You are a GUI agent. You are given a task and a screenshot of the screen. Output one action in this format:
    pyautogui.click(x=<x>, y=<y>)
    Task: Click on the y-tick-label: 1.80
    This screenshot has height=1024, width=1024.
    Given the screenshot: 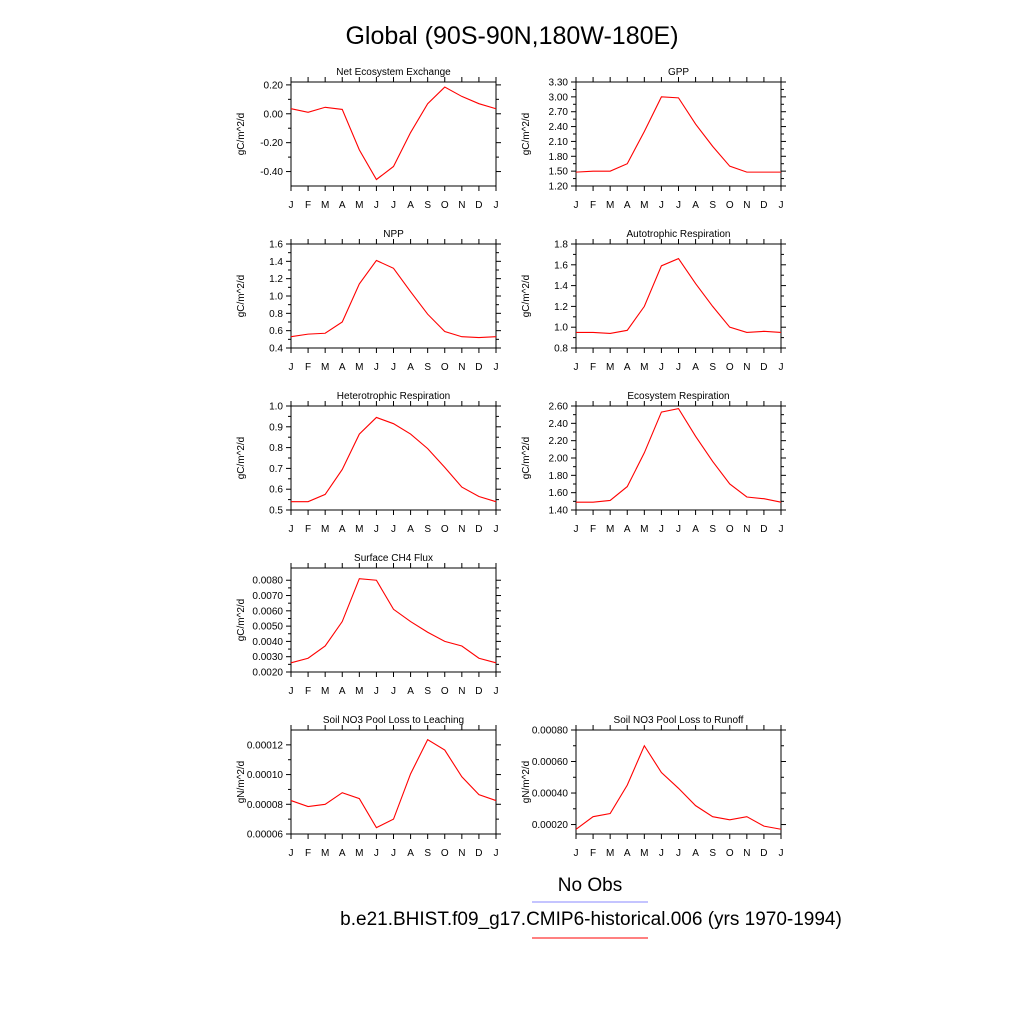 What is the action you would take?
    pyautogui.click(x=559, y=157)
    